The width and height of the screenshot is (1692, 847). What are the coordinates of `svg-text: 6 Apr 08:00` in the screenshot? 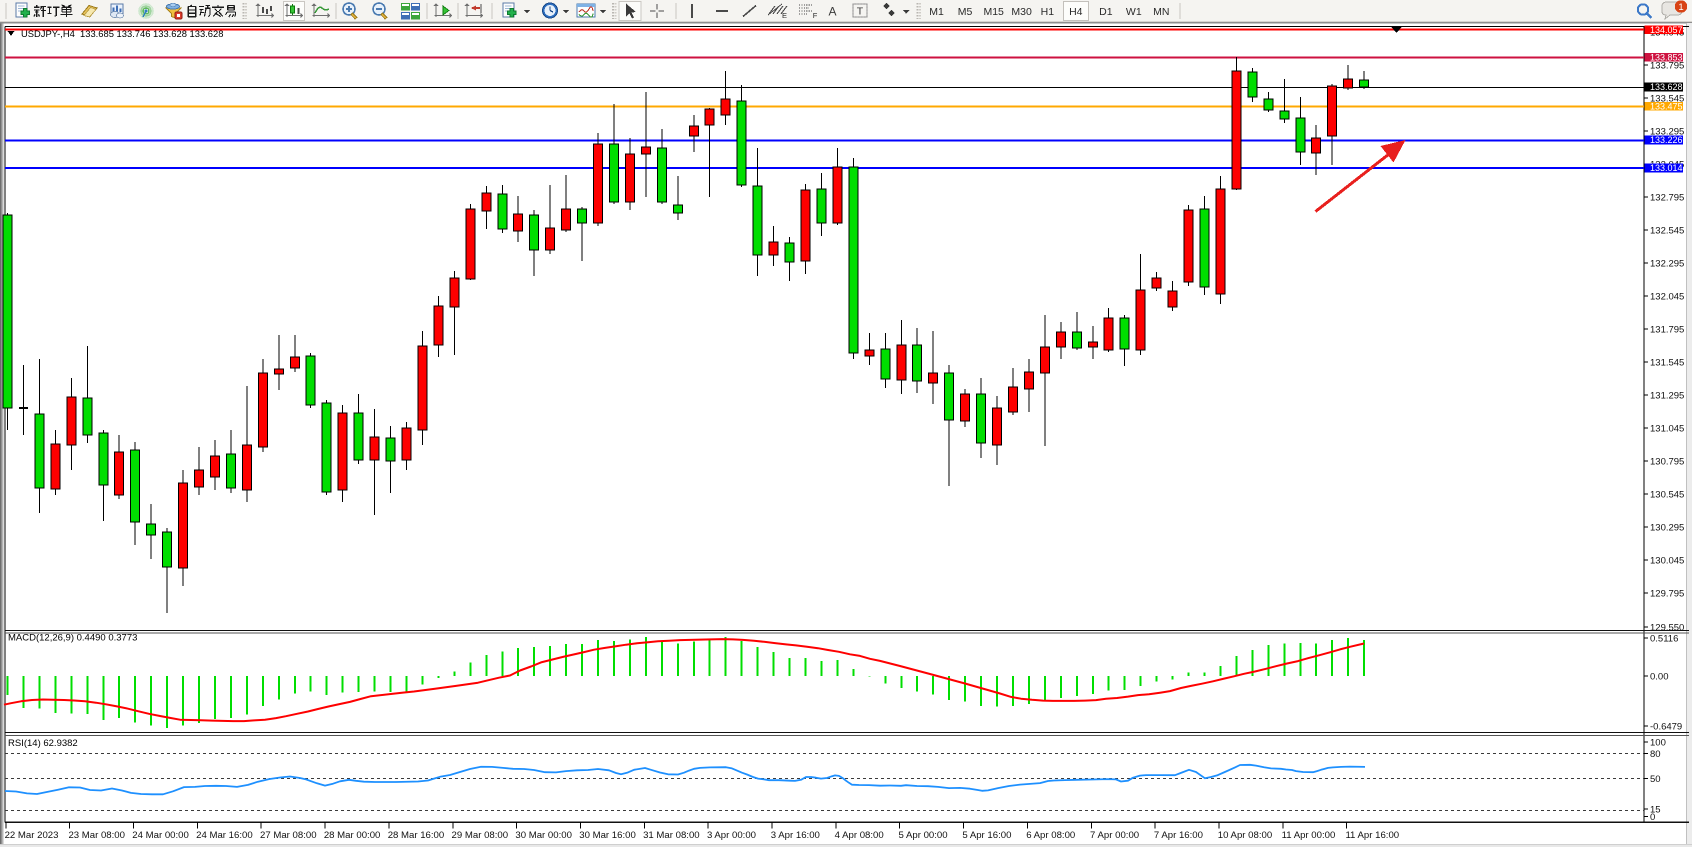 It's located at (1050, 835).